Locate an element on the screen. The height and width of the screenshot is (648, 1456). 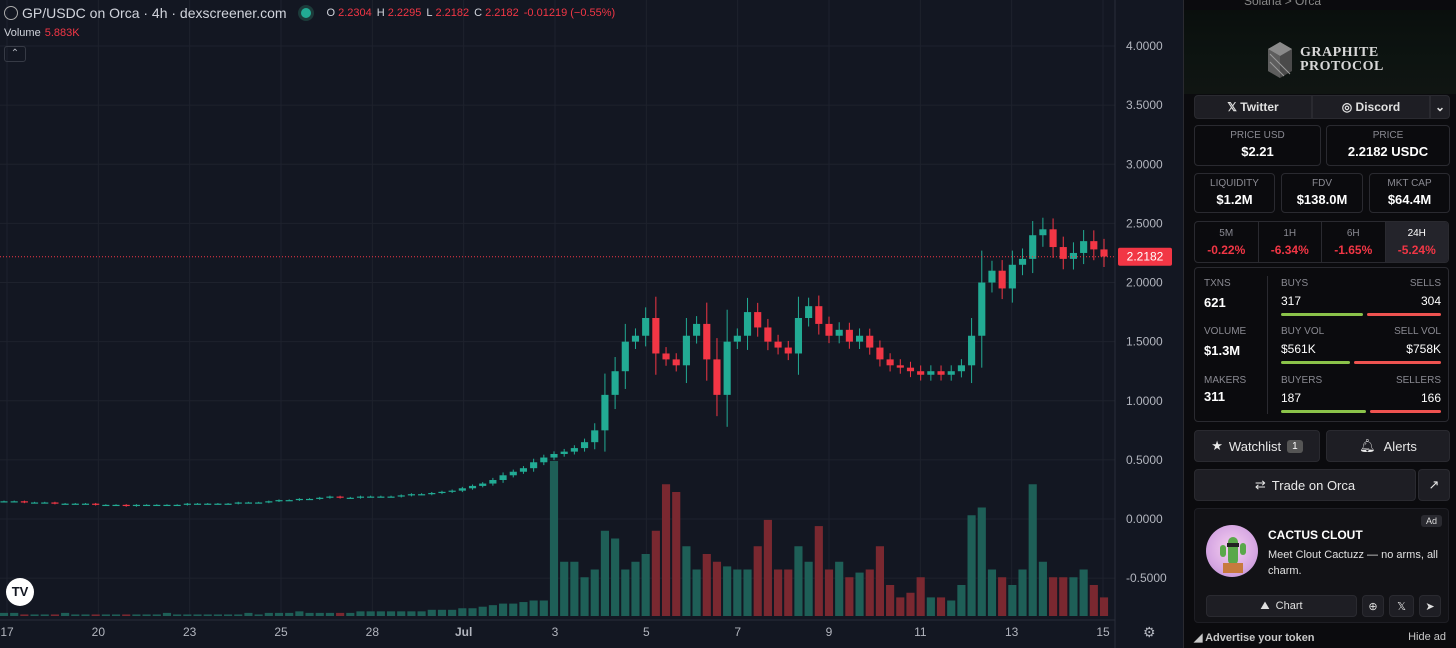
price-value: 2.2182 USDC is located at coordinates (1388, 151).